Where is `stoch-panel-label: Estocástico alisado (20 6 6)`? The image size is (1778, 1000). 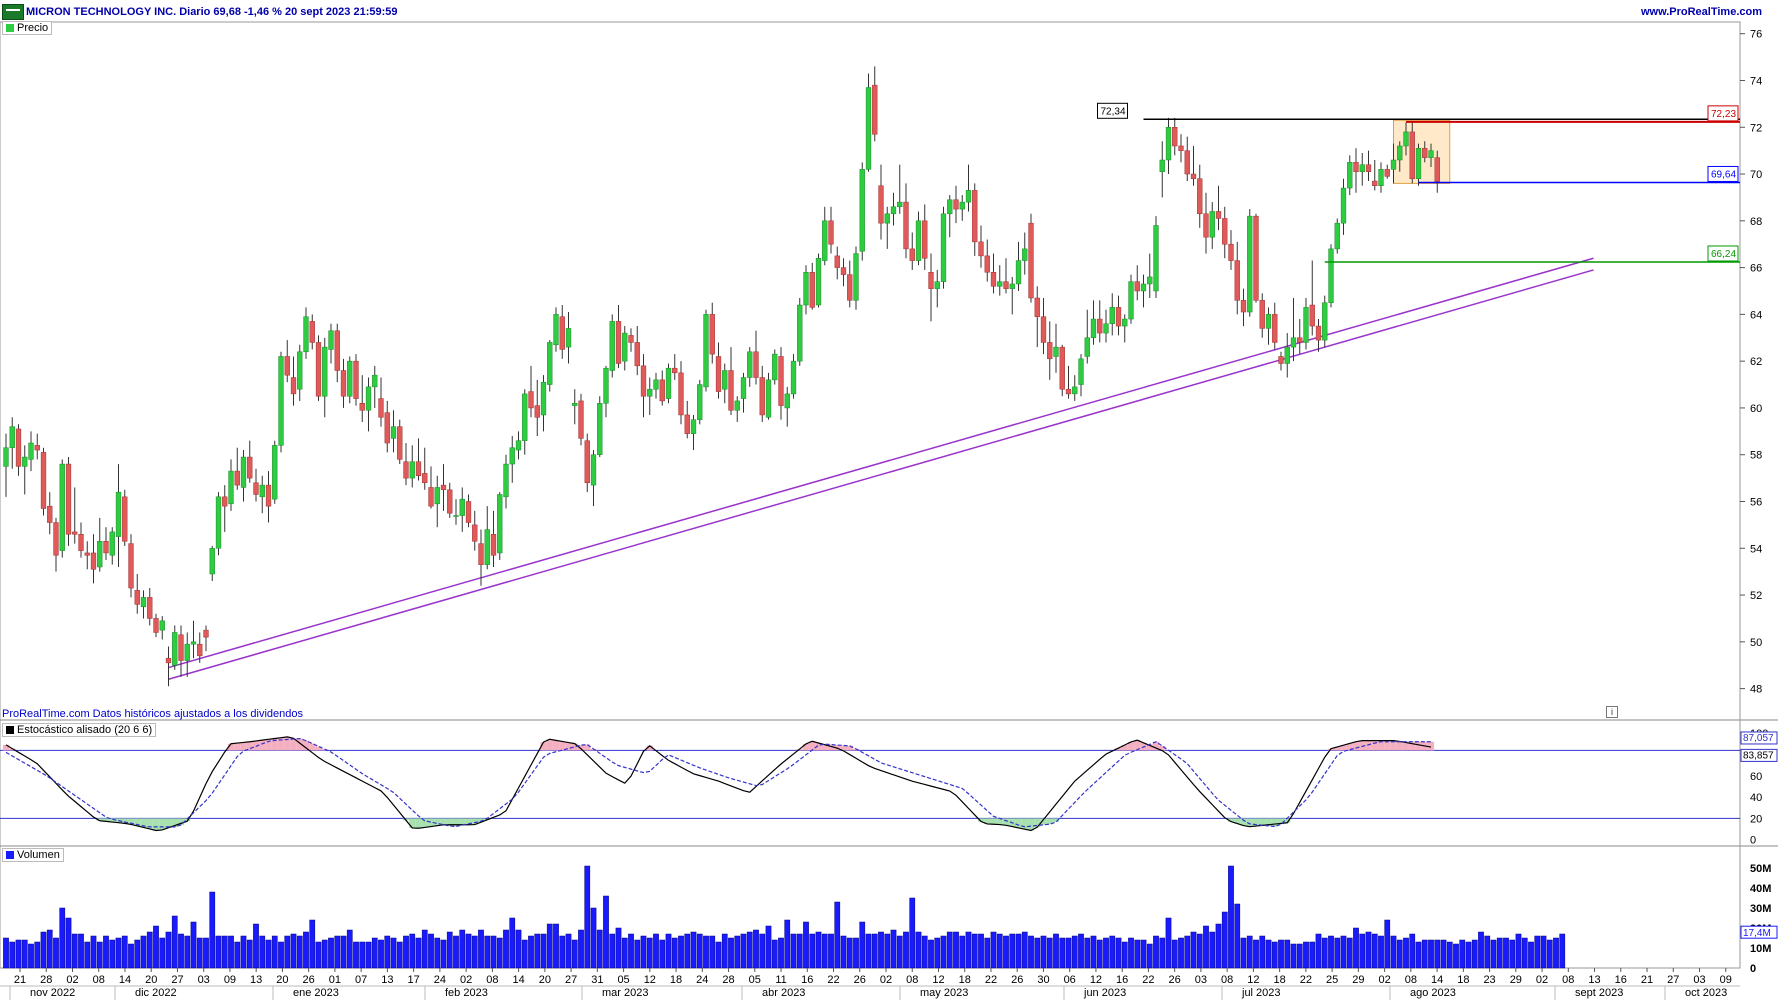 stoch-panel-label: Estocástico alisado (20 6 6) is located at coordinates (79, 730).